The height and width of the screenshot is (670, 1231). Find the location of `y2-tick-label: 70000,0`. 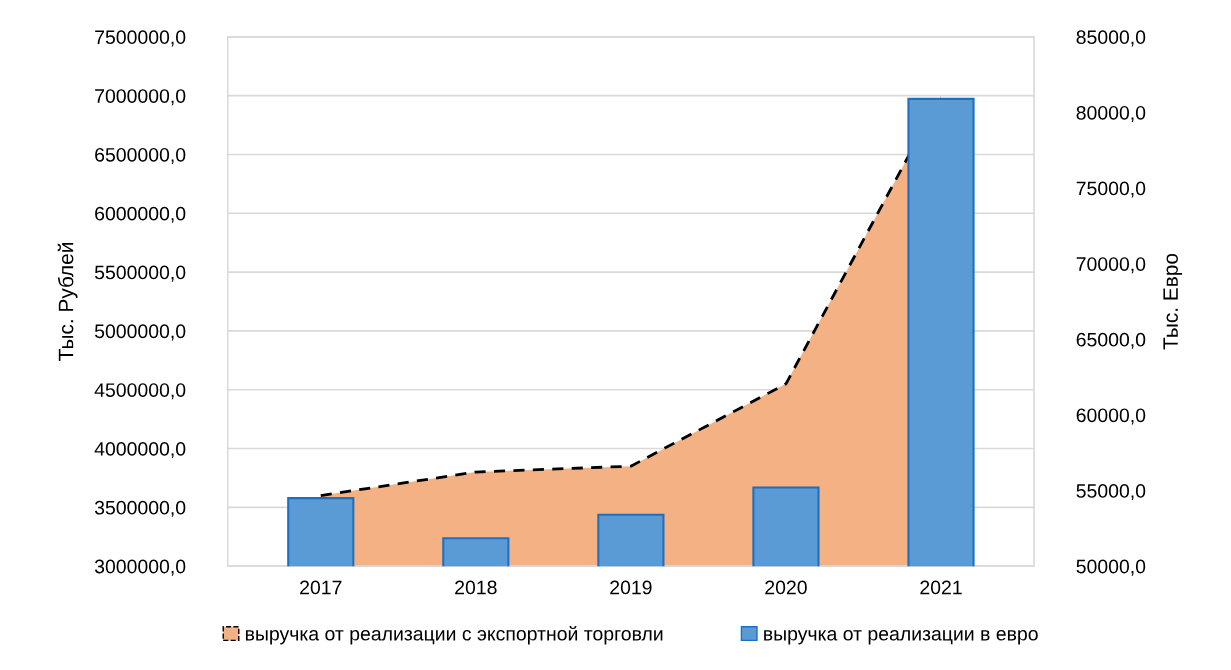

y2-tick-label: 70000,0 is located at coordinates (1111, 265).